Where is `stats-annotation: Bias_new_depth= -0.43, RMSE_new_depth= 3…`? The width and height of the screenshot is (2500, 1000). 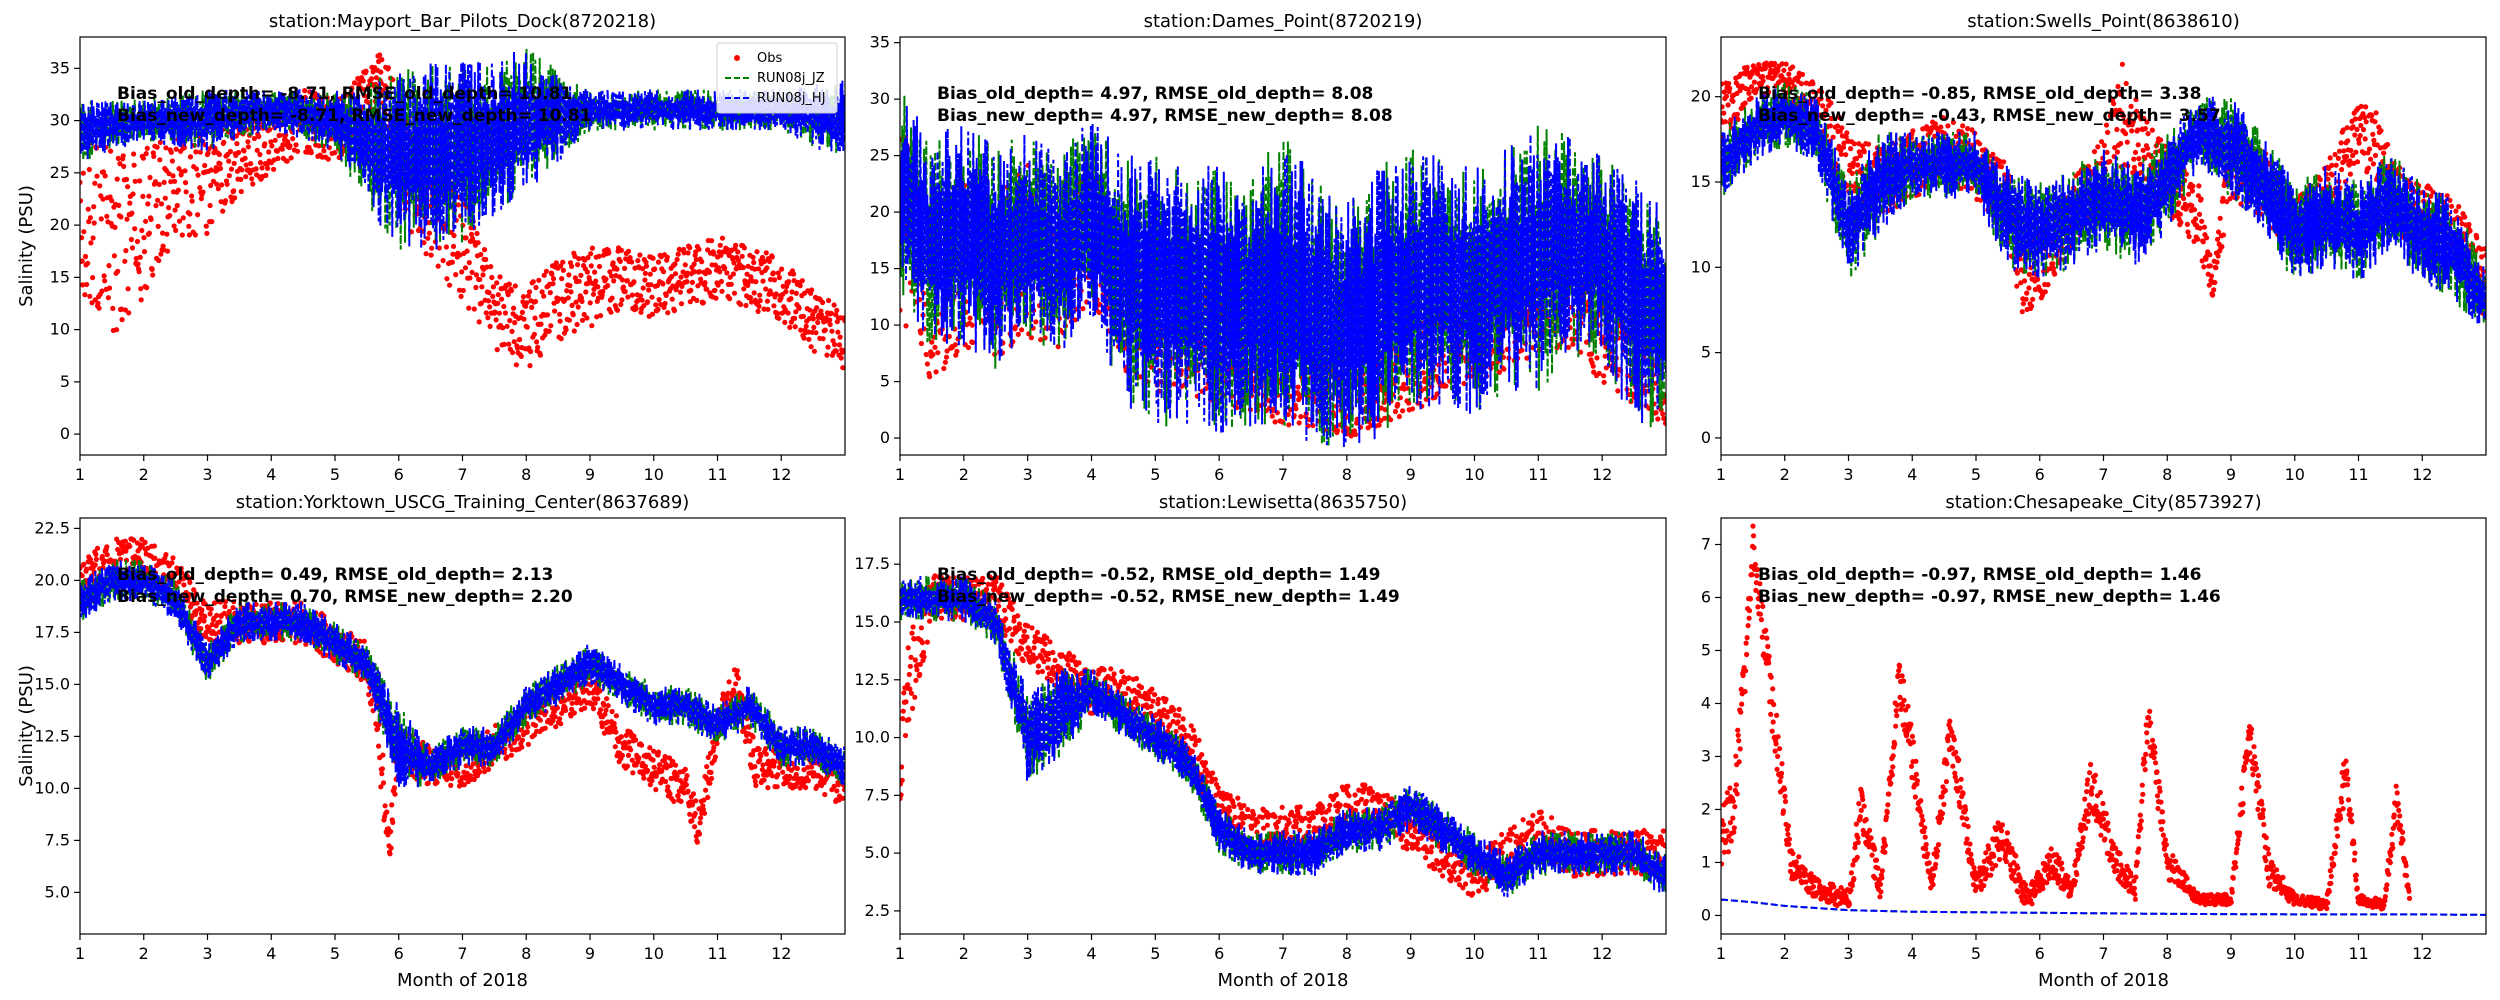 stats-annotation: Bias_new_depth= -0.43, RMSE_new_depth= 3… is located at coordinates (1989, 116).